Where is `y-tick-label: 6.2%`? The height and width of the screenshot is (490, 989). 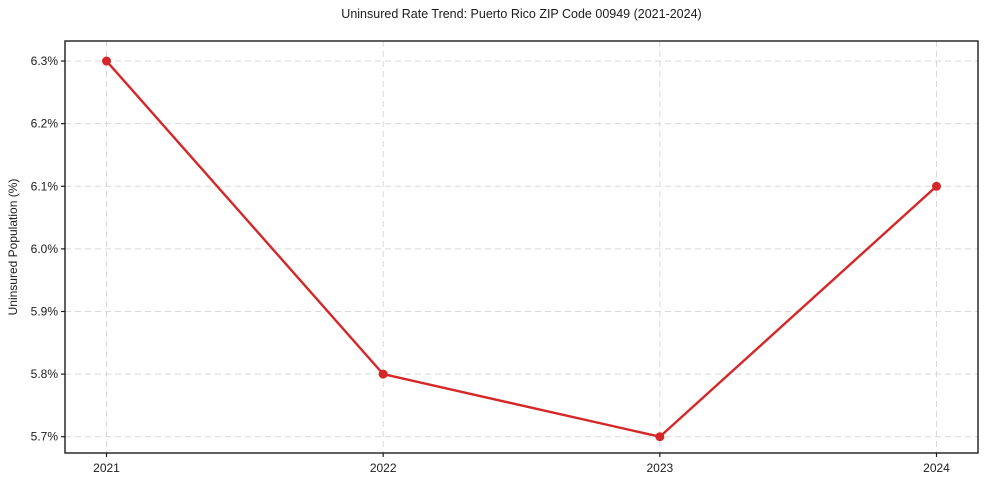
y-tick-label: 6.2% is located at coordinates (45, 124).